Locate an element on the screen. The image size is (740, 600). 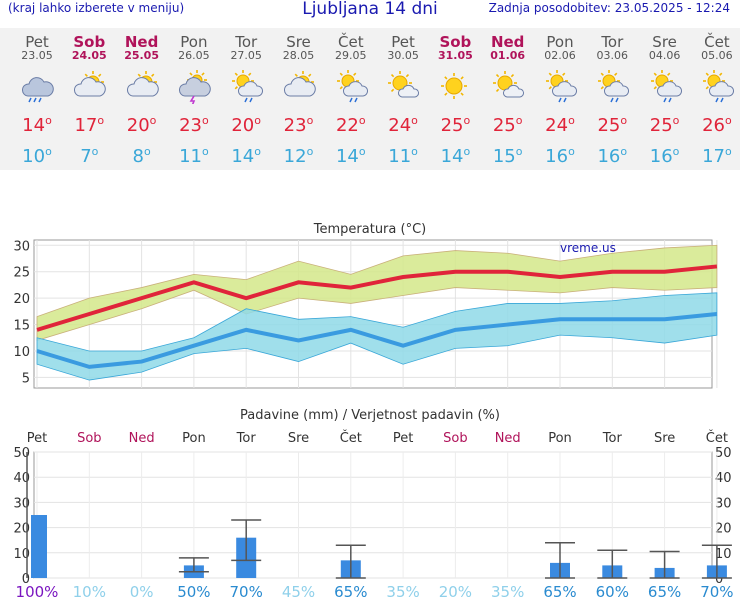
watermark: vreme.us is located at coordinates (588, 248).